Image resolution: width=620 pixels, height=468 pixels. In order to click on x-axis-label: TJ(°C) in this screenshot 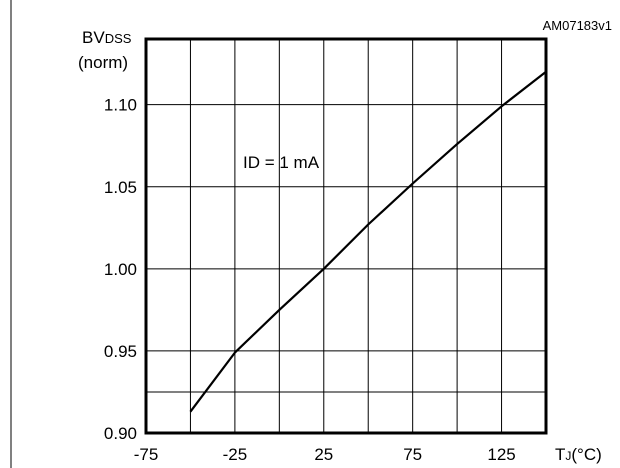, I will do `click(578, 454)`.